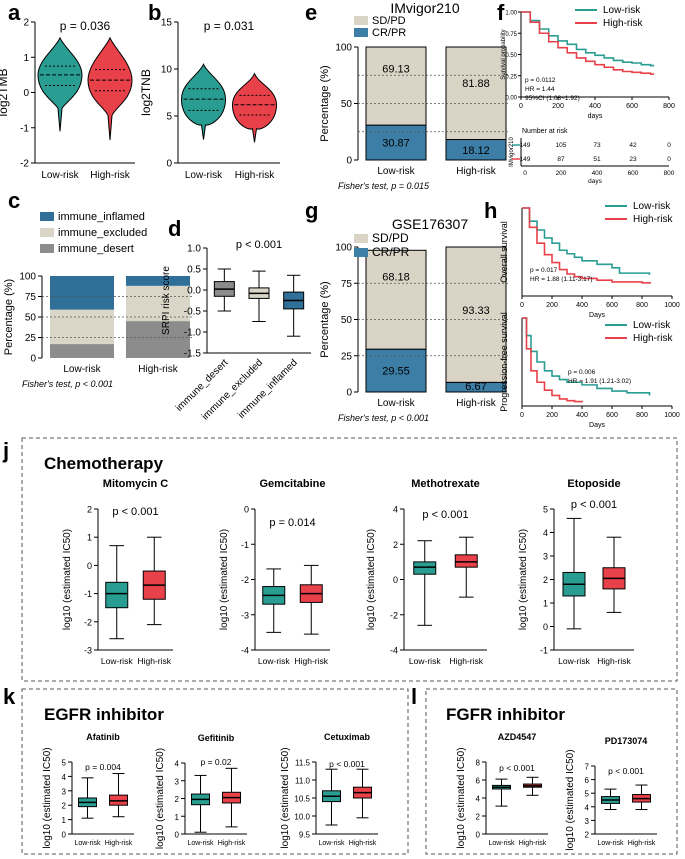  I want to click on f-y-tick-label: 0.50, so click(511, 56).